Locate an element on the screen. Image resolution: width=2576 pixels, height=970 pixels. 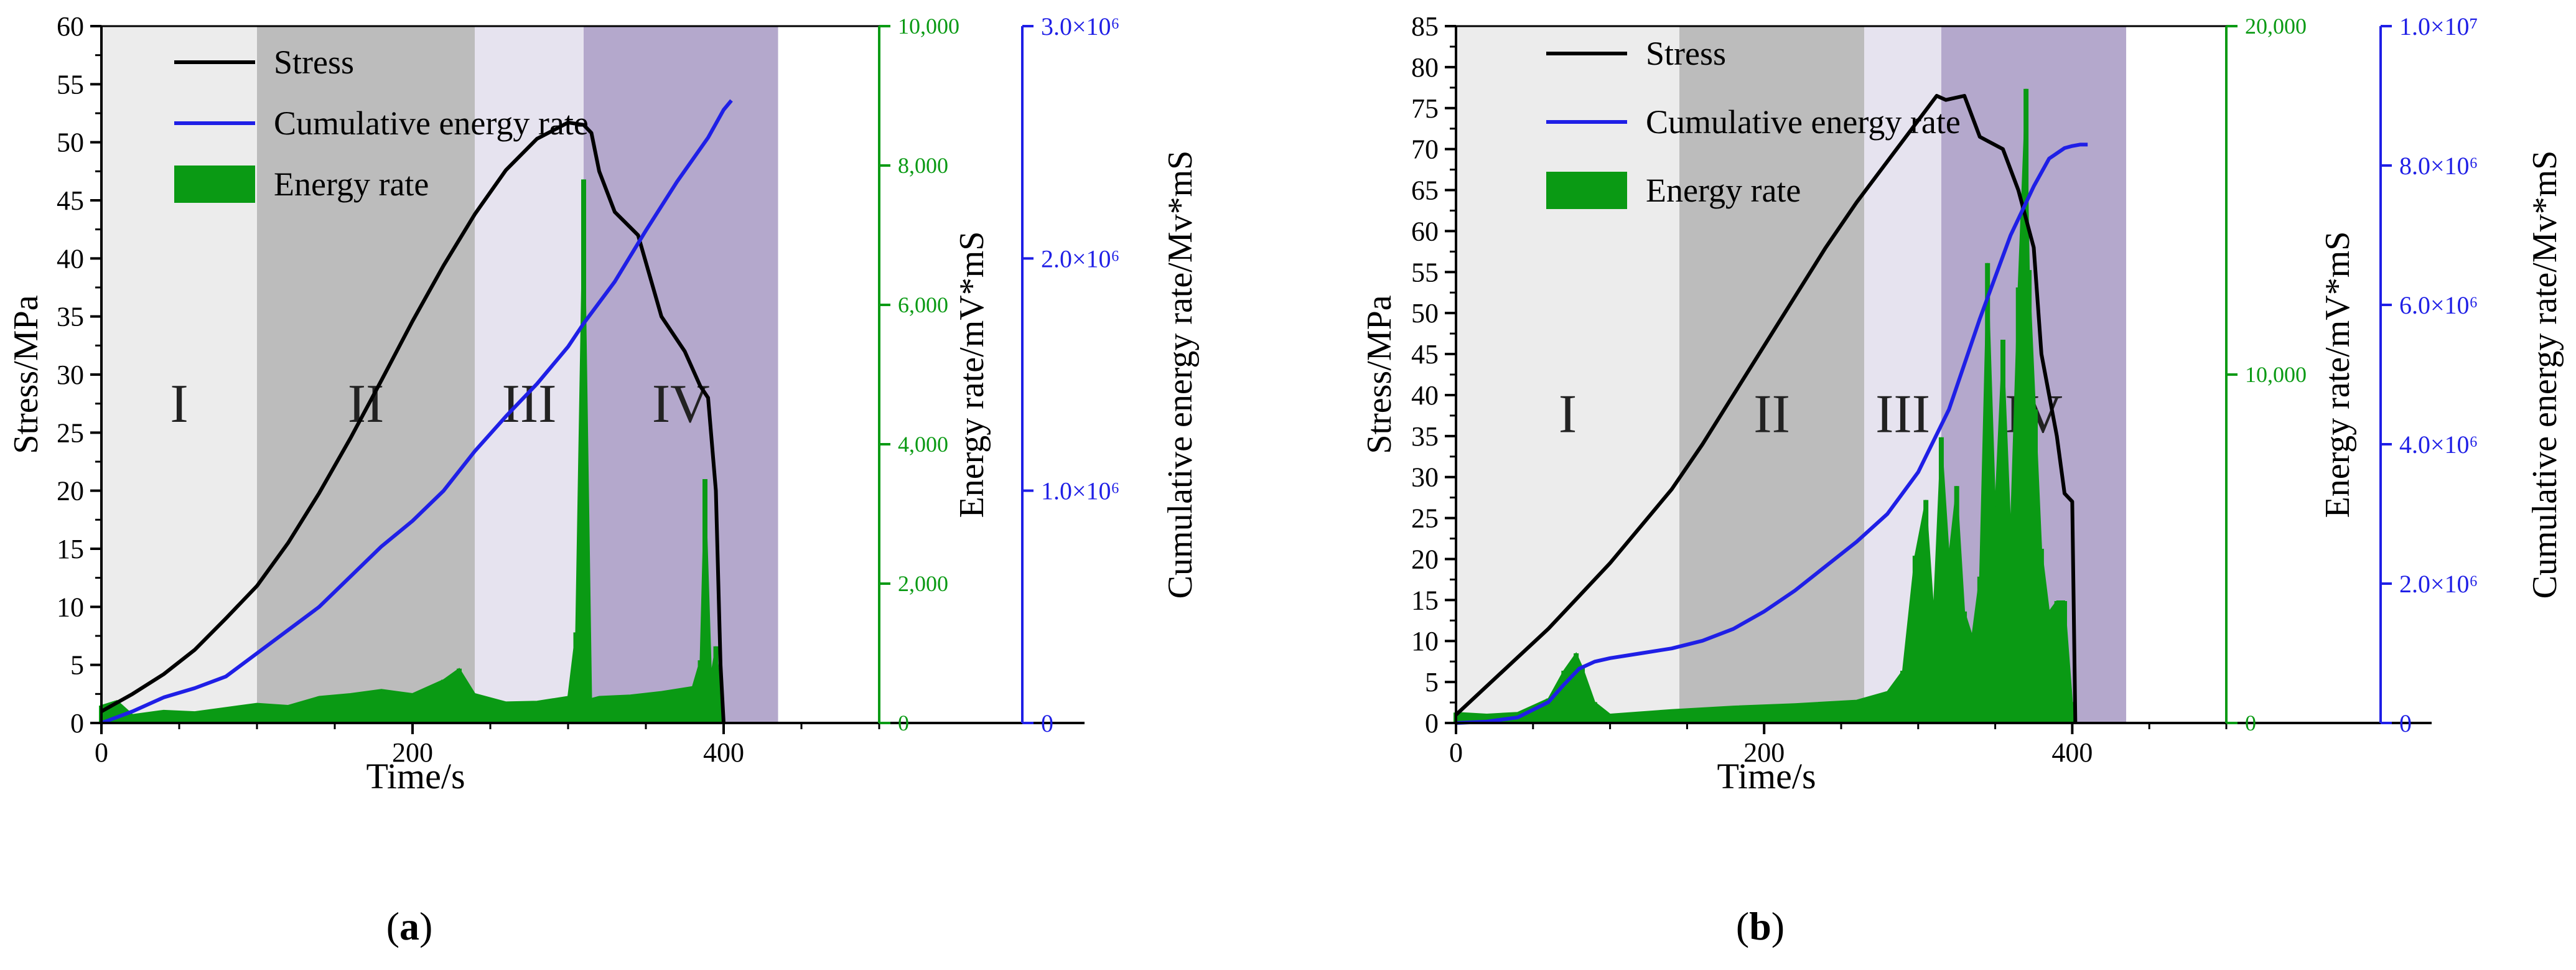
energy-axis-title: Energy rate/mV*mS is located at coordinates (2338, 374).